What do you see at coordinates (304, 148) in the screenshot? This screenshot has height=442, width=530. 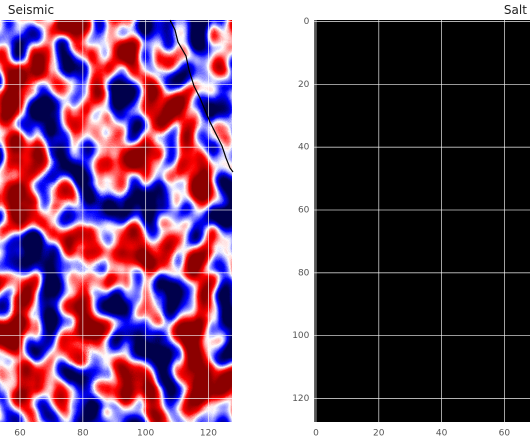 I see `y-tick-label: 40` at bounding box center [304, 148].